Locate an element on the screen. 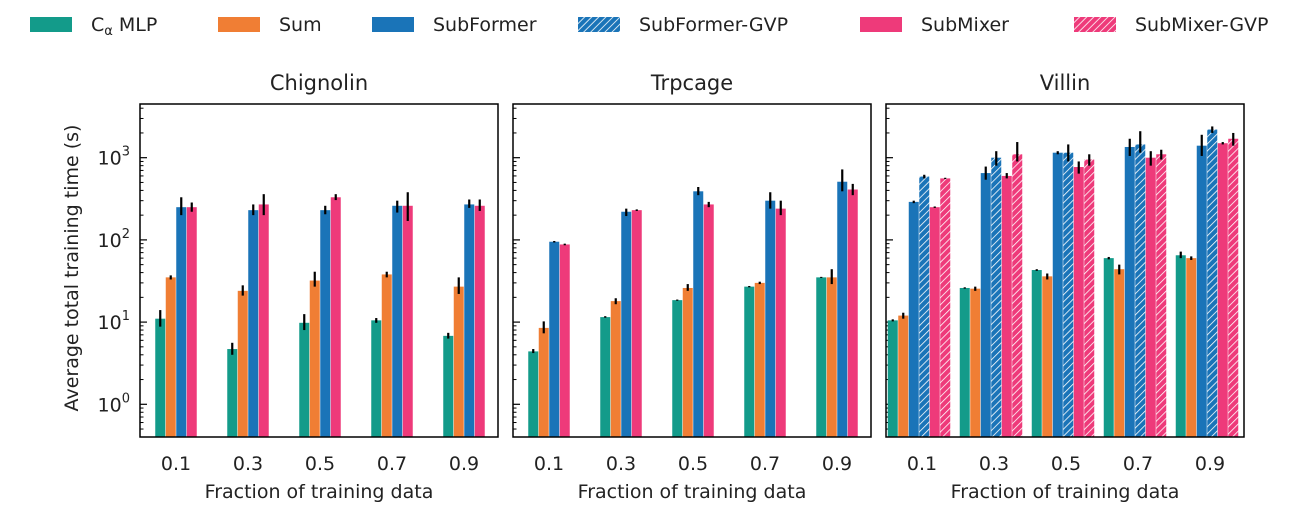 The height and width of the screenshot is (521, 1303). legend-entry-subformer_gvp: SubFormer-GVP is located at coordinates (683, 25).